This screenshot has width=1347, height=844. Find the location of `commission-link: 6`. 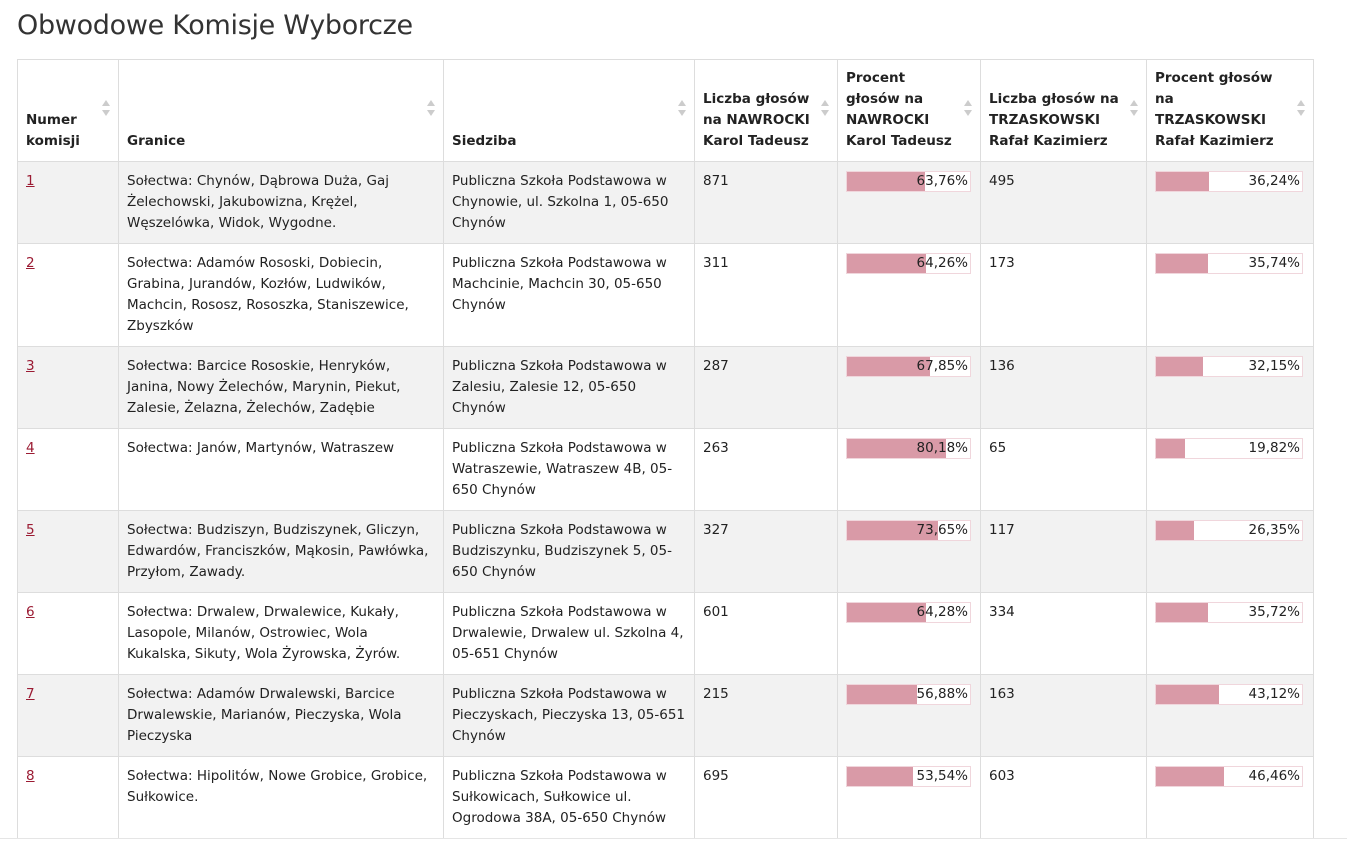

commission-link: 6 is located at coordinates (30, 612).